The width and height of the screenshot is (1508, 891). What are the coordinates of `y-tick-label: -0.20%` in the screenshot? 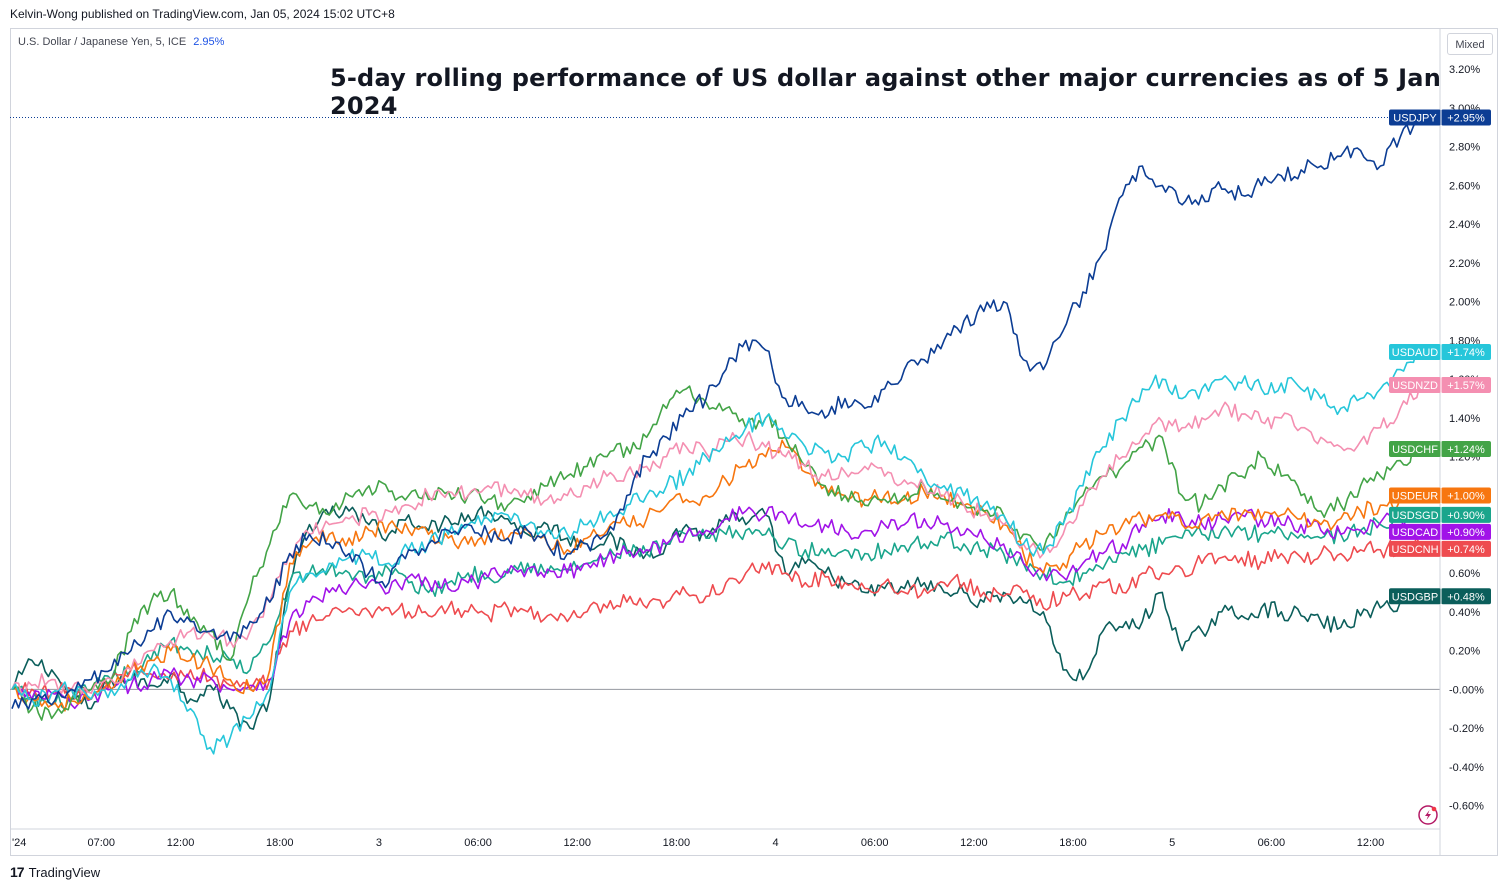 It's located at (1466, 729).